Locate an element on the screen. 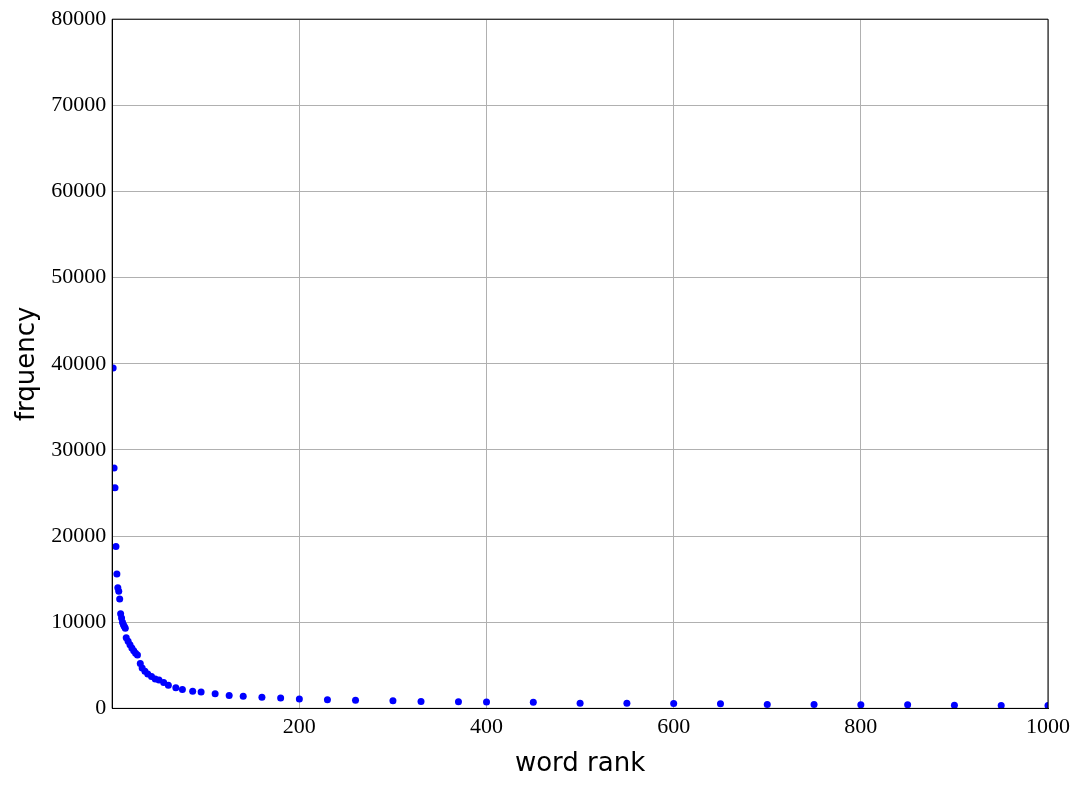 The height and width of the screenshot is (787, 1088). y-tick-label: 50000 is located at coordinates (79, 276).